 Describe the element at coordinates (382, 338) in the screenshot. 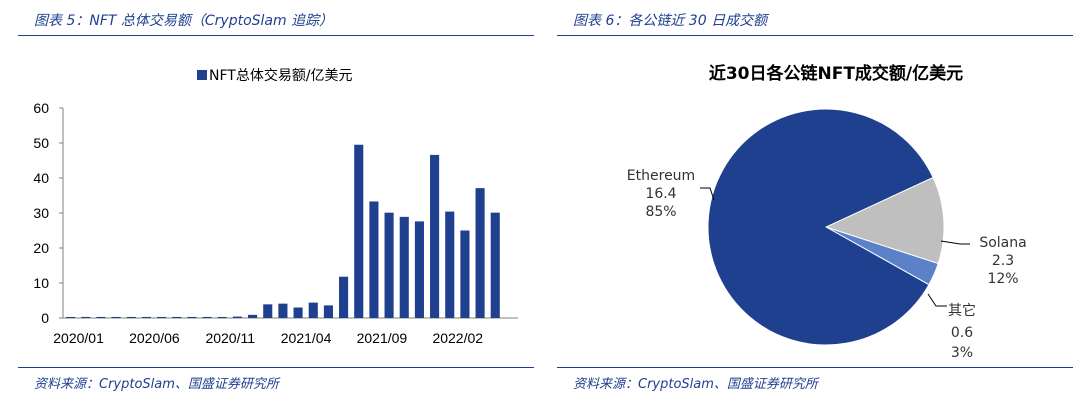

I see `x-tick-label: 2021/09` at that location.